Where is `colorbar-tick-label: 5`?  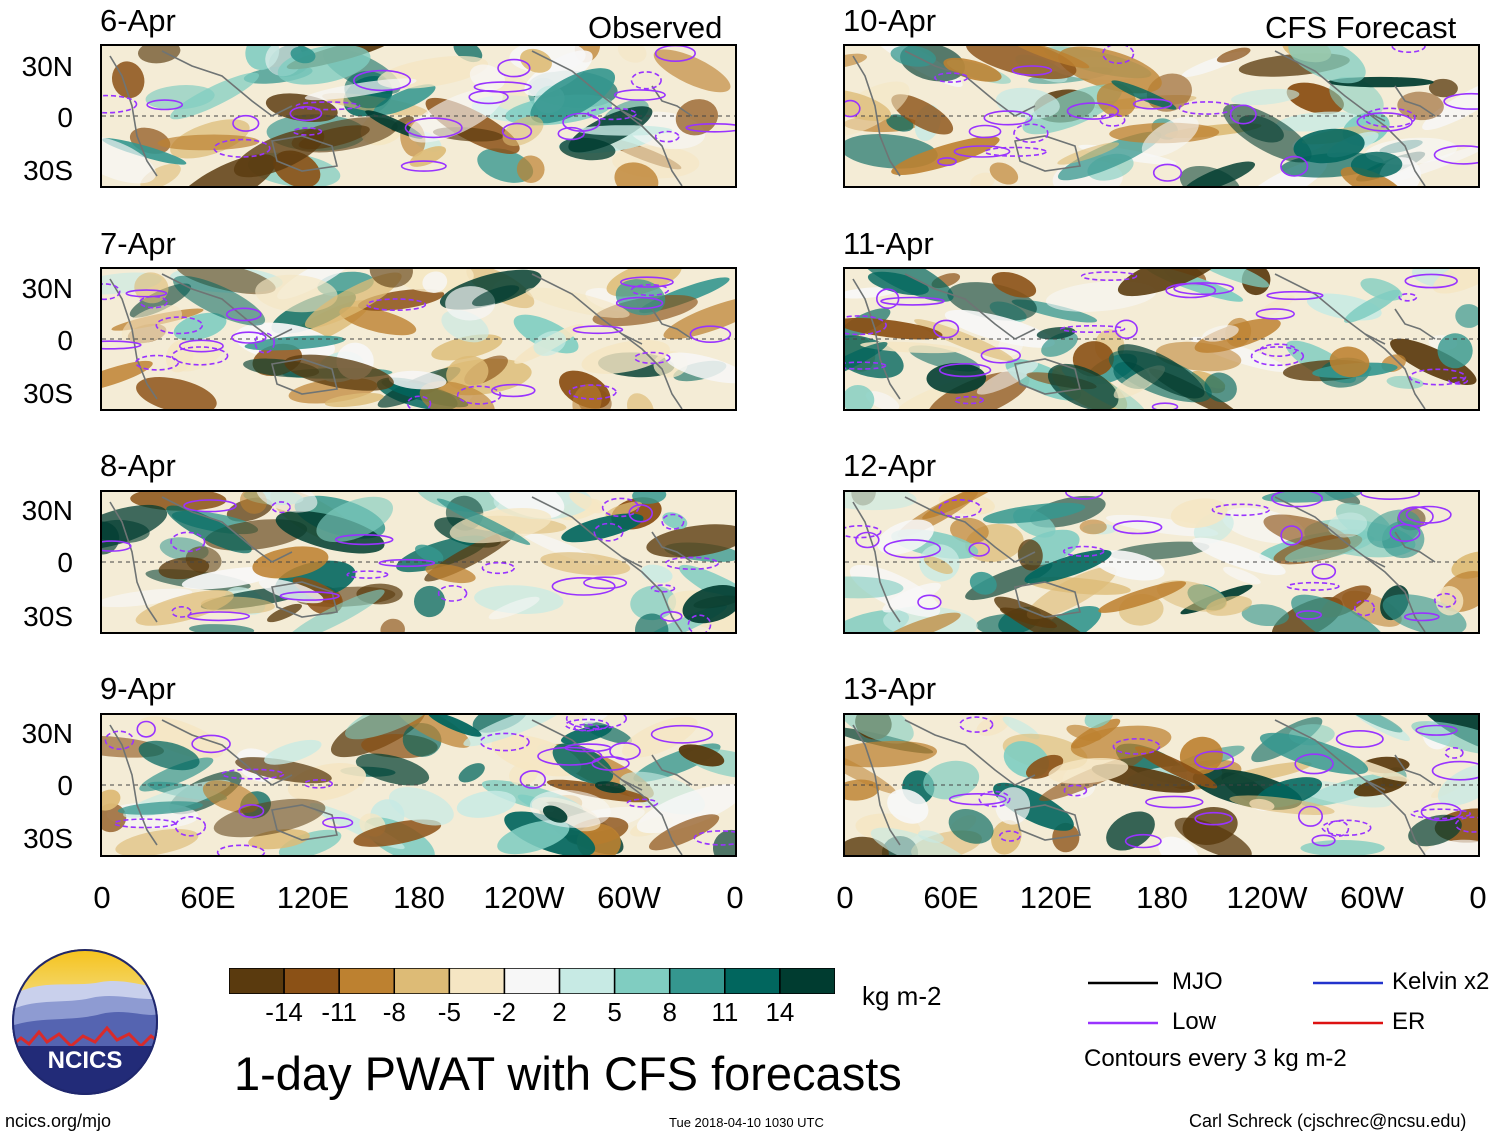 colorbar-tick-label: 5 is located at coordinates (614, 1012).